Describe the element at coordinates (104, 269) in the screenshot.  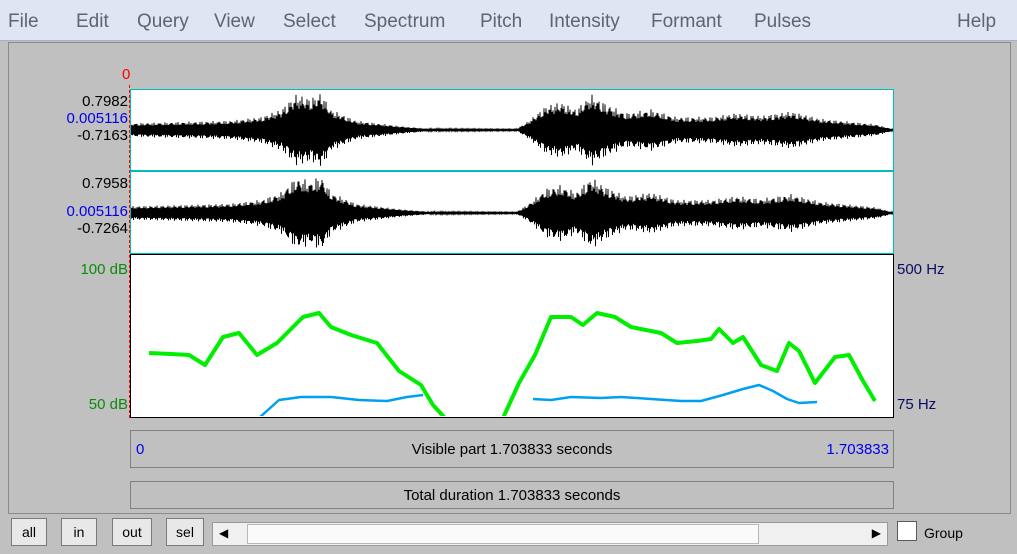
I see `intensity-top-label: 100 dB` at that location.